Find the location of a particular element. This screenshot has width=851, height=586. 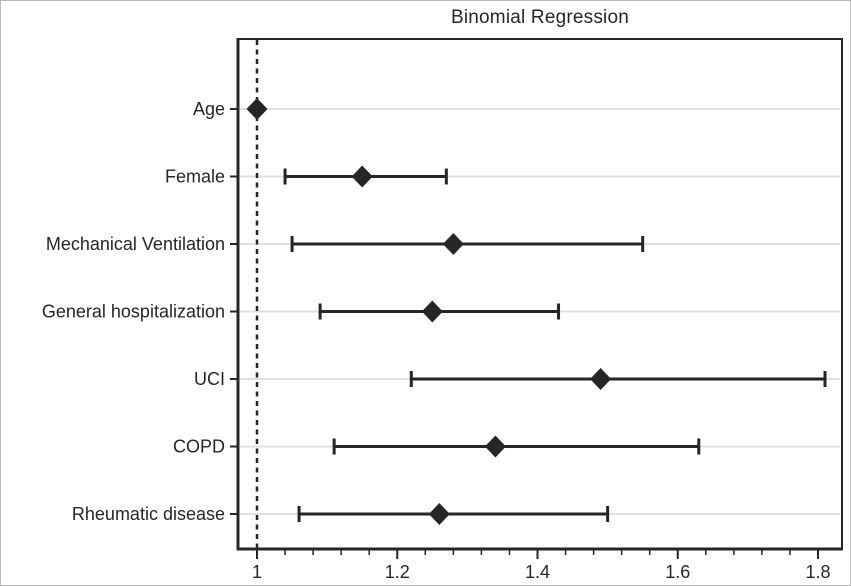

category-label: General hospitalization is located at coordinates (133, 312).